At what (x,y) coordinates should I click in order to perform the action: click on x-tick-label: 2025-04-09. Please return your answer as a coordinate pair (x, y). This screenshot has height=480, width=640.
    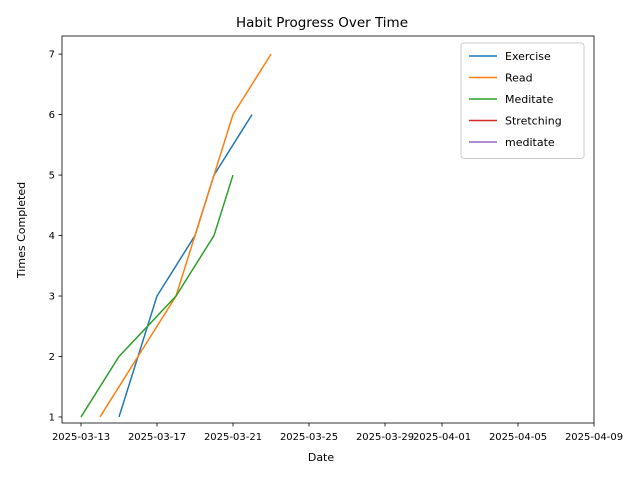
    Looking at the image, I should click on (594, 437).